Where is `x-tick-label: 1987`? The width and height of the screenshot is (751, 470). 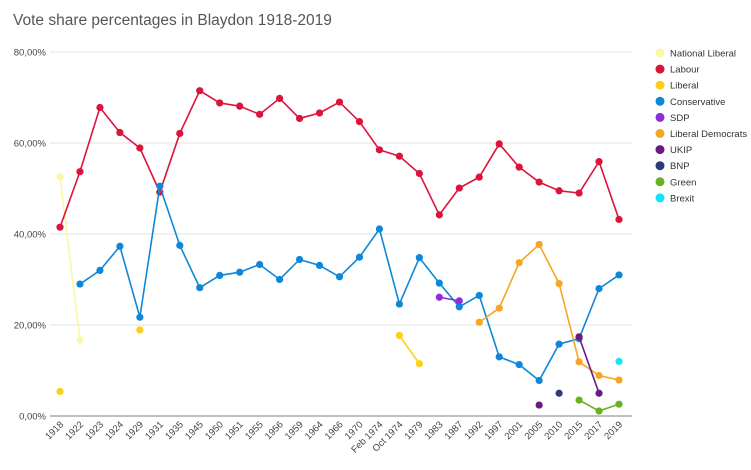
x-tick-label: 1987 is located at coordinates (454, 430).